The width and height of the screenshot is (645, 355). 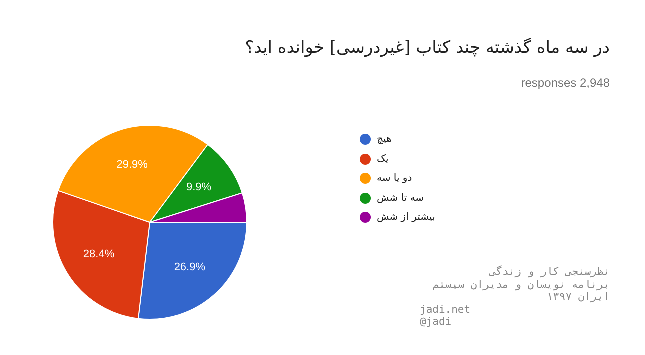 What do you see at coordinates (383, 159) in the screenshot?
I see `legend-label: یک` at bounding box center [383, 159].